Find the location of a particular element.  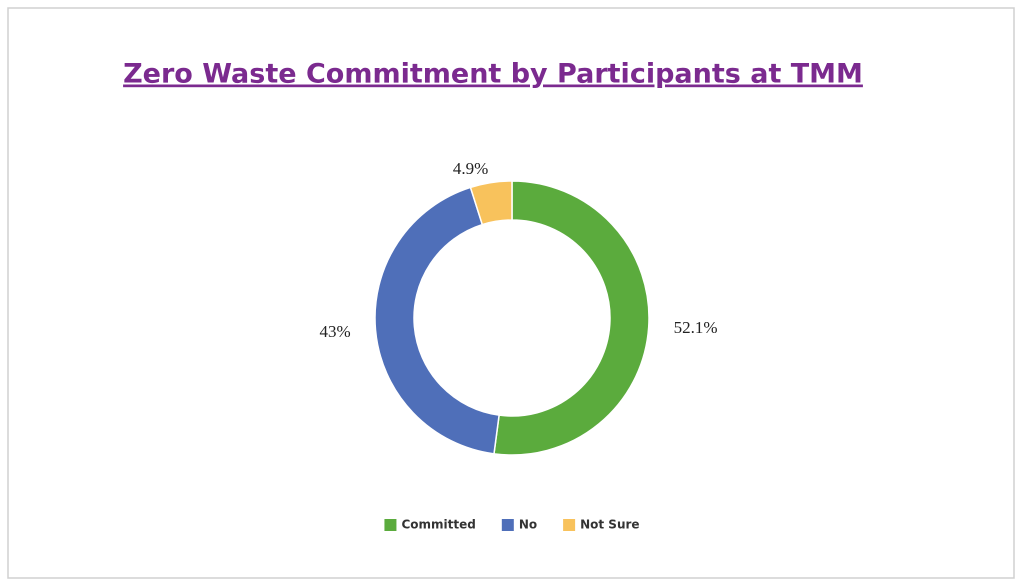

data-label: 4.9% is located at coordinates (470, 168).